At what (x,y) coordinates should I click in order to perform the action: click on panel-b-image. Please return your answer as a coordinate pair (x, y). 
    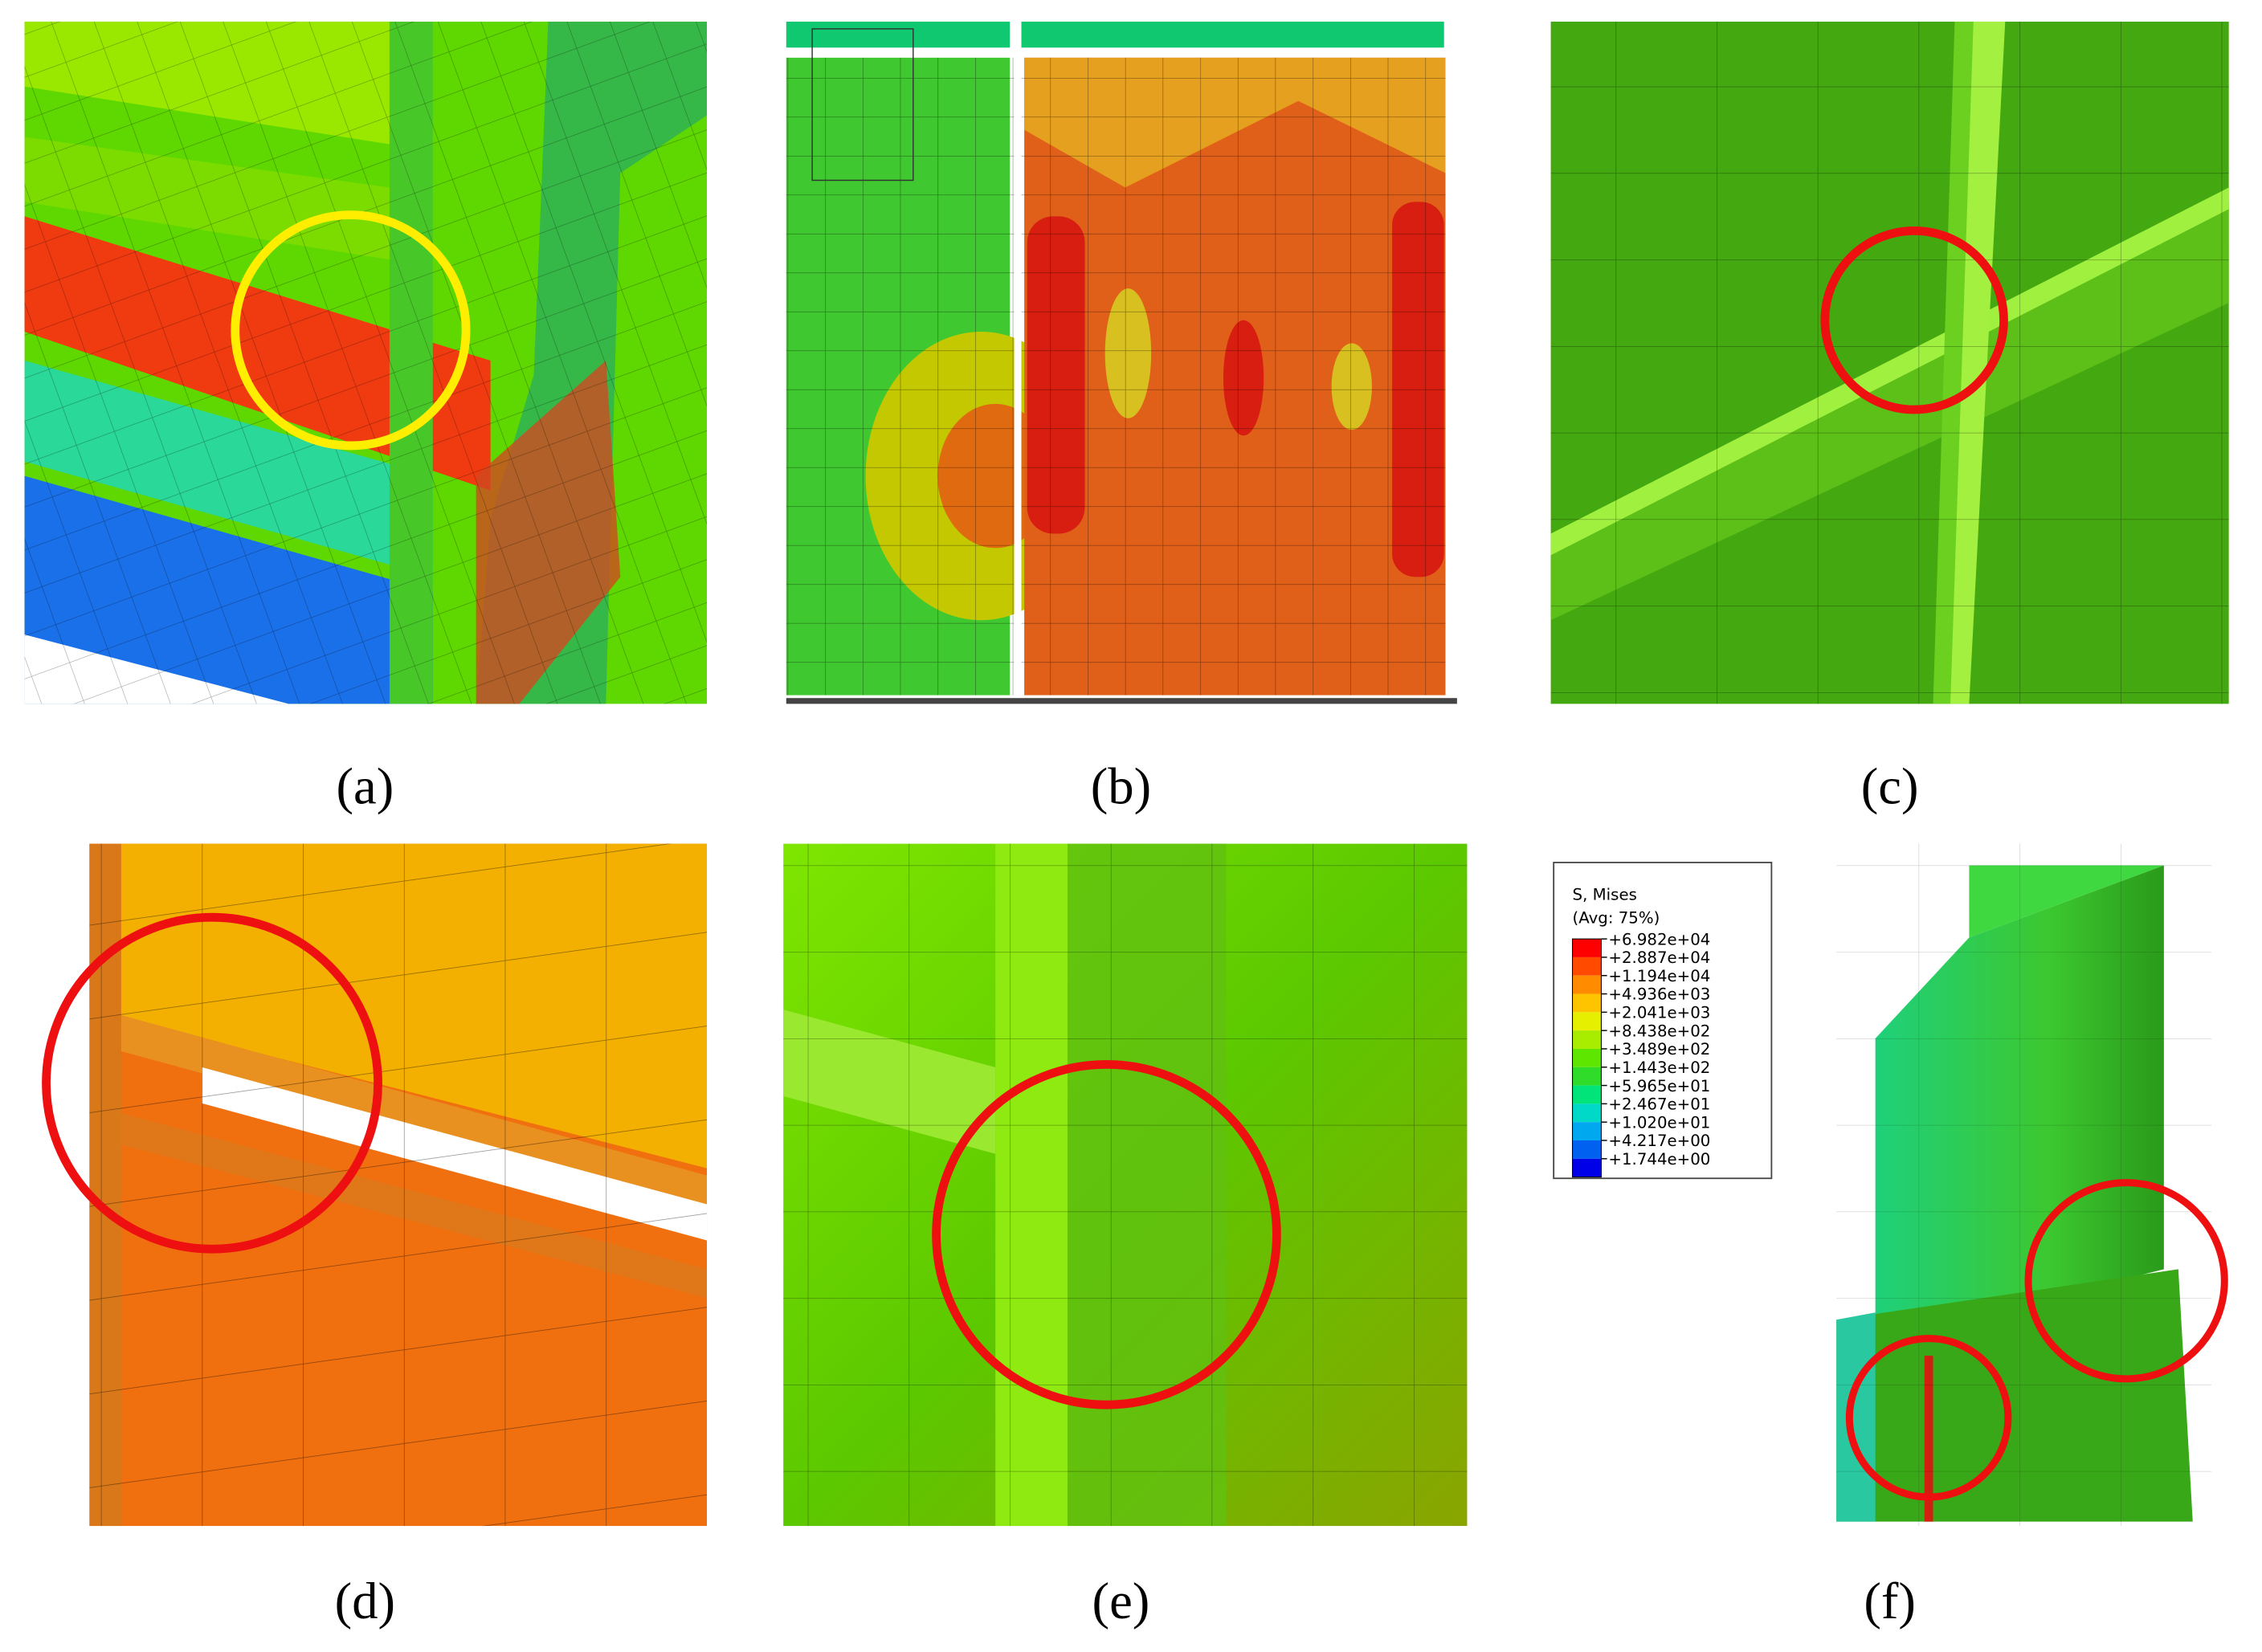
    Looking at the image, I should click on (1121, 362).